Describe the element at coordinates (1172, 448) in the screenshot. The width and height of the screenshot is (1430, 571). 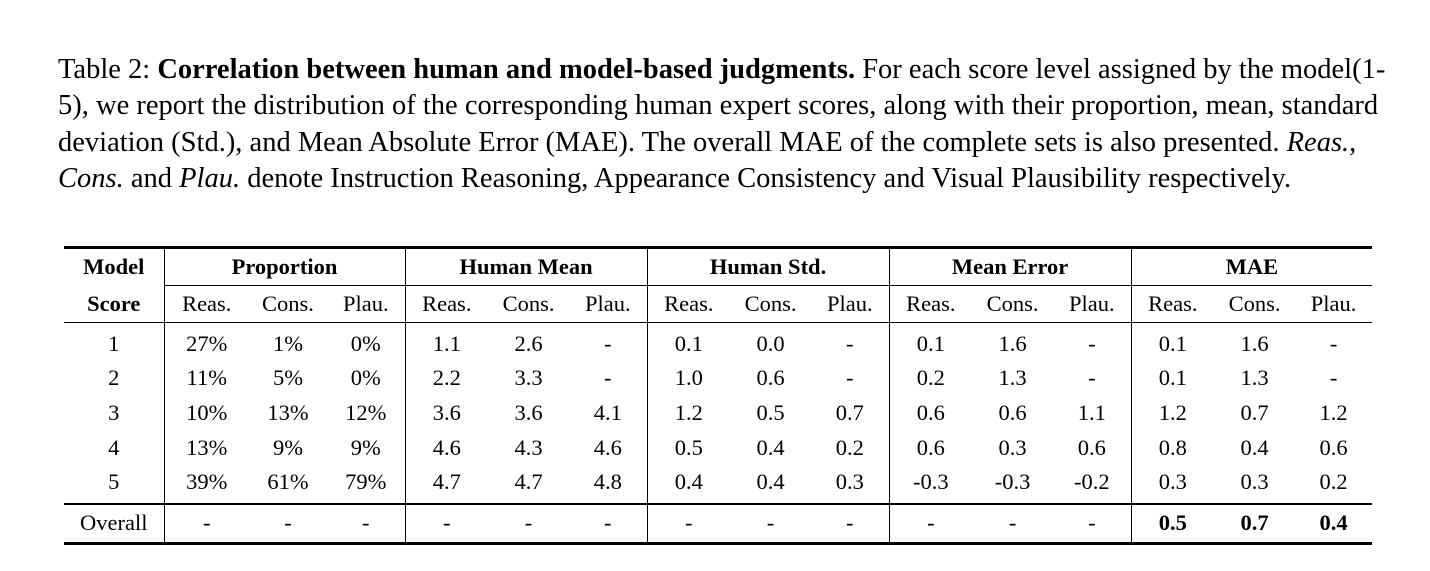
I see `table-cell: 0.8` at that location.